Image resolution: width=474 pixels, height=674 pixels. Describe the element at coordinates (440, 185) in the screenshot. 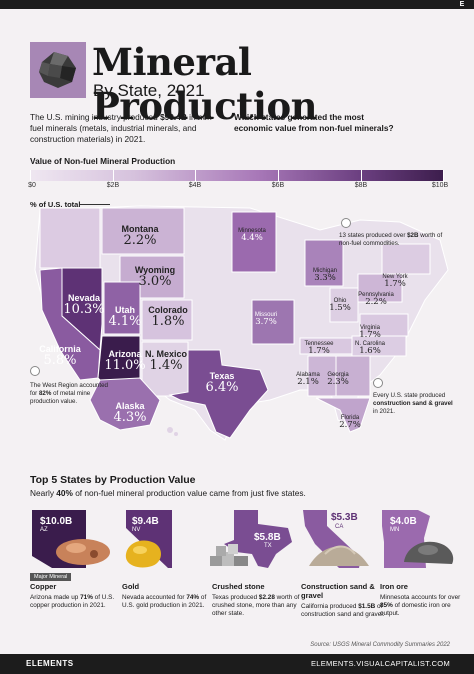

I see `scale-tick-label: $10B` at that location.